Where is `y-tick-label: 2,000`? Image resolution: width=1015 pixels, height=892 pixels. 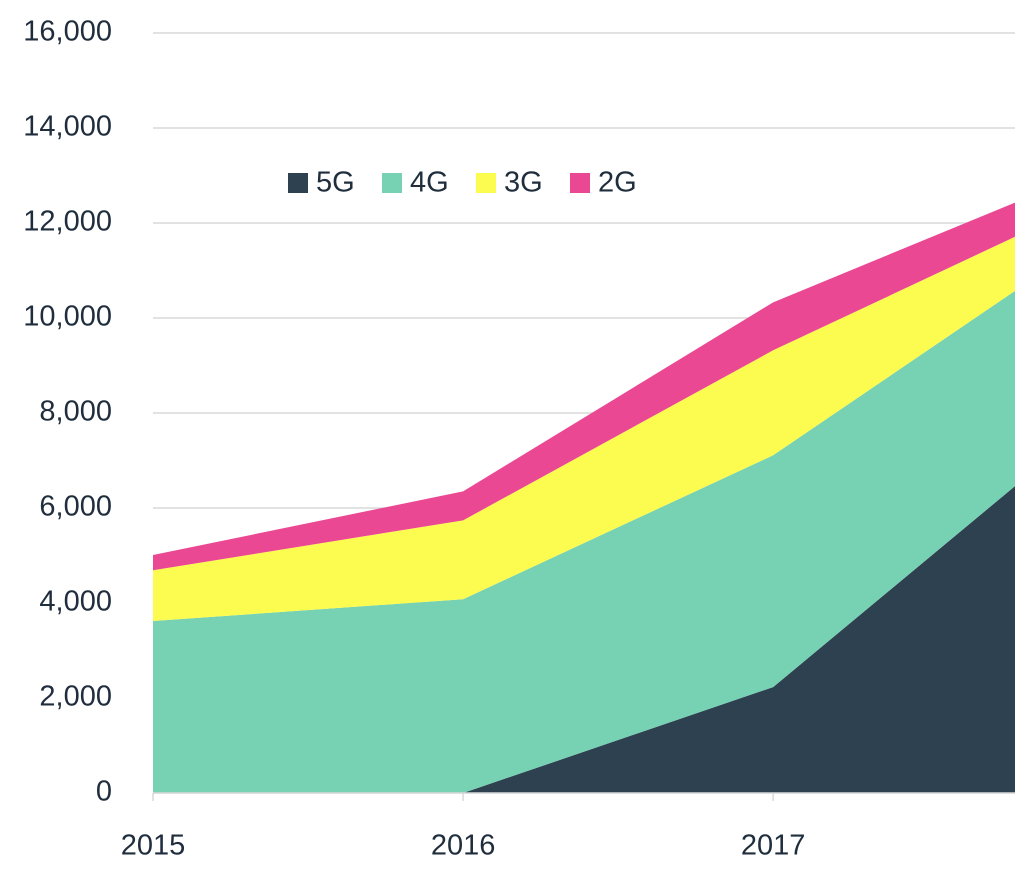 y-tick-label: 2,000 is located at coordinates (75, 697).